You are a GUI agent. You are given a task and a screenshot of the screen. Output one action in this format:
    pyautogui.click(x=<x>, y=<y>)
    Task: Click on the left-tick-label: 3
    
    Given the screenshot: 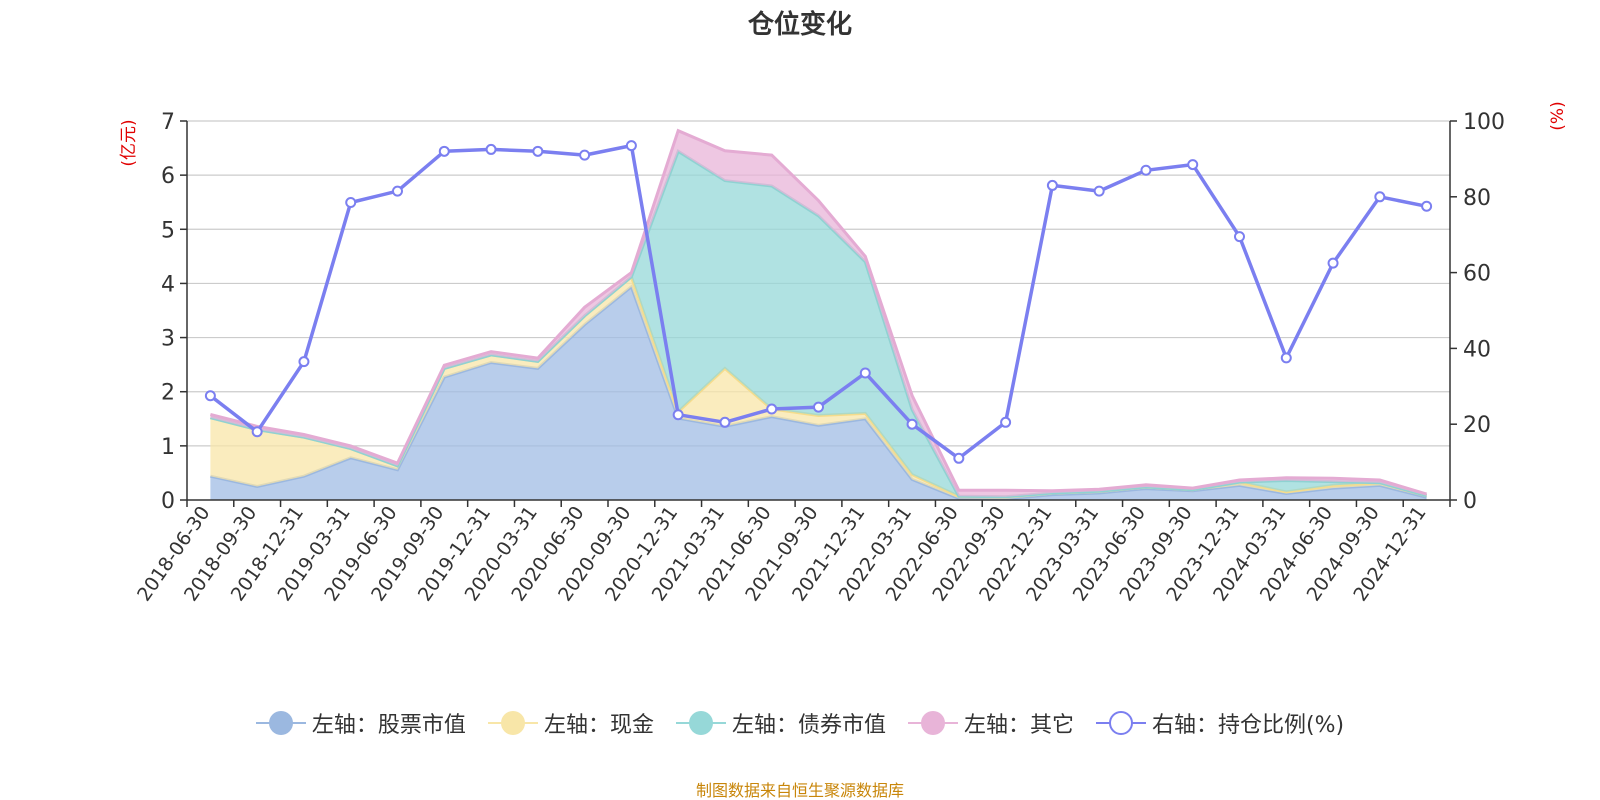 What is the action you would take?
    pyautogui.click(x=168, y=339)
    